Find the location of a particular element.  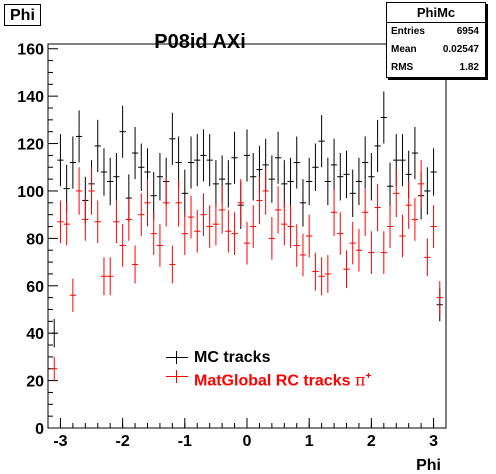

legend-label-rc-sup: + is located at coordinates (368, 376).